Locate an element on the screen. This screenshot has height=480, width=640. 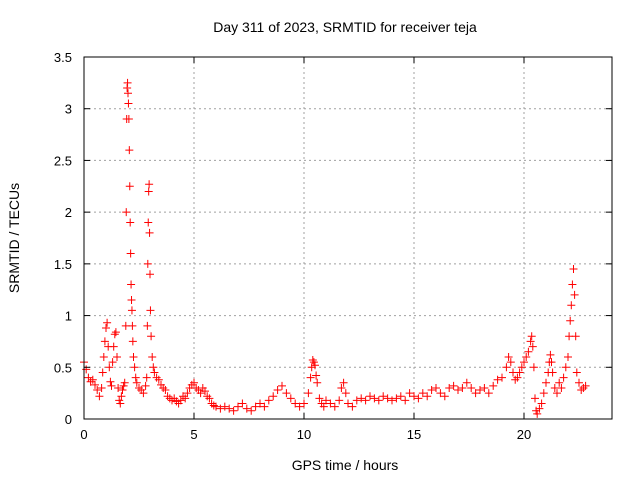
x-tick-label: 5 is located at coordinates (193, 434).